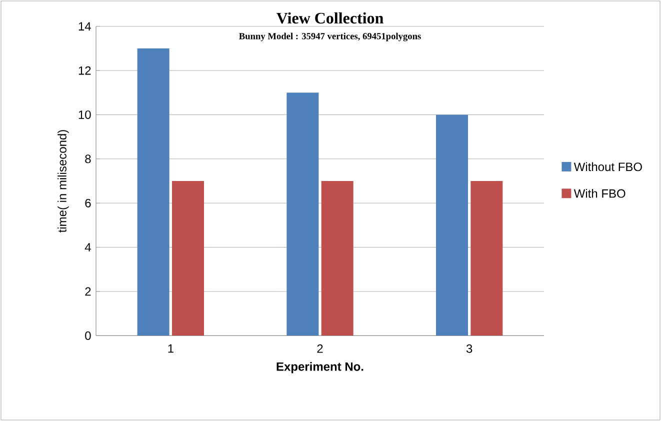 The image size is (661, 421). What do you see at coordinates (171, 348) in the screenshot?
I see `x-tick-label: 1` at bounding box center [171, 348].